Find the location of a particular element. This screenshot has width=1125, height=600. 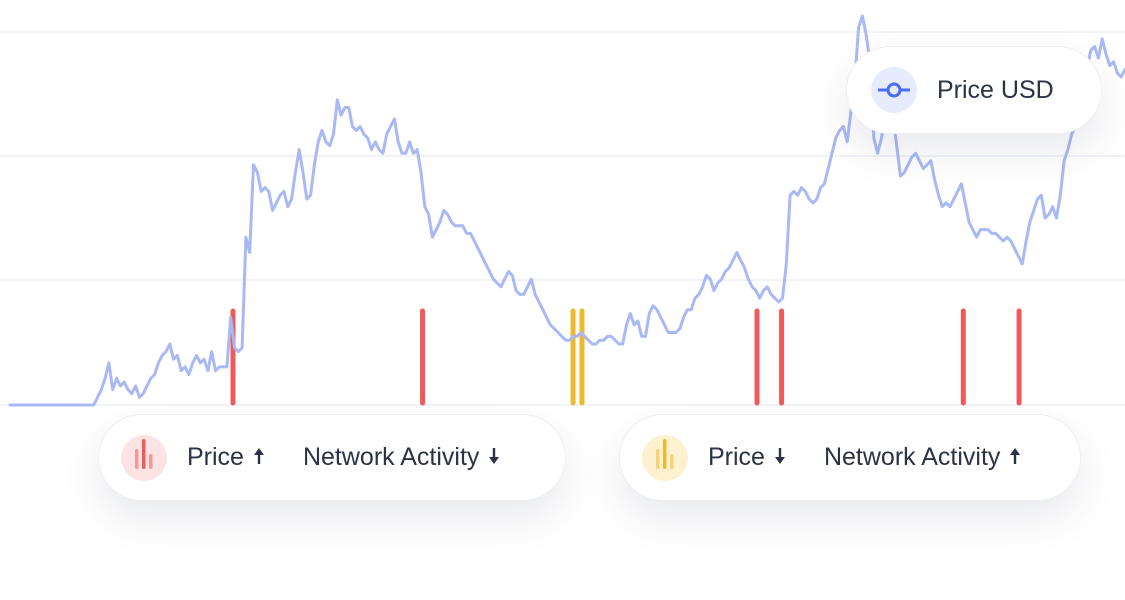

signal-card-price-down: Price Network Activity is located at coordinates (850, 457).